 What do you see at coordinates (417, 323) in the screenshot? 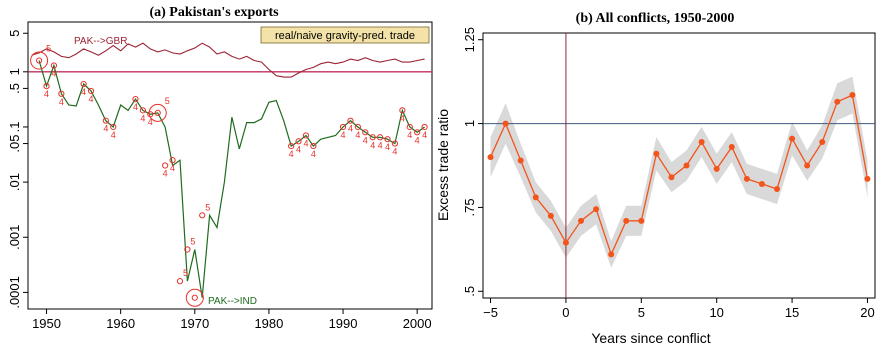
I see `x-tick-label: 2000` at bounding box center [417, 323].